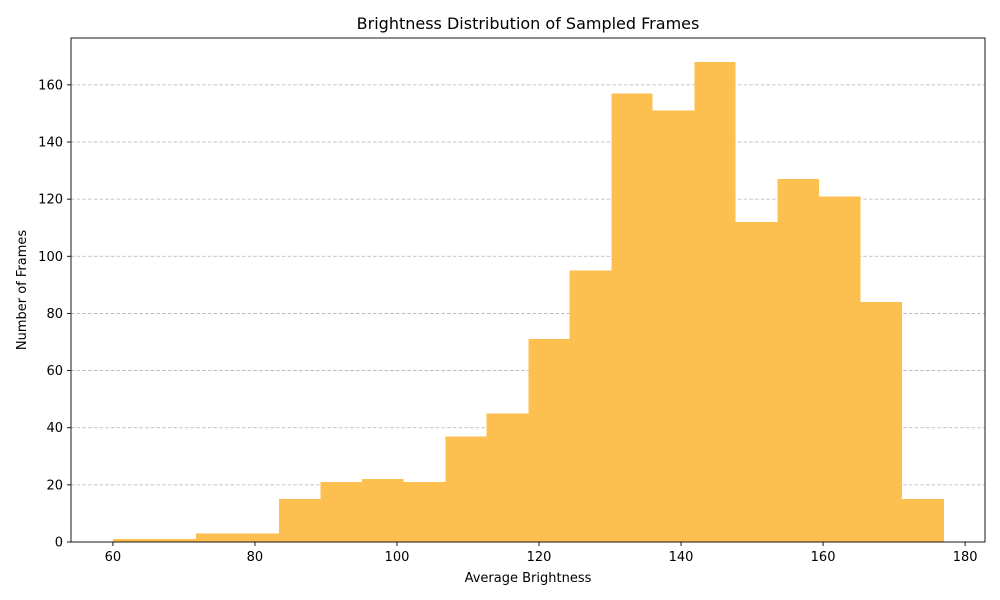 This screenshot has height=600, width=1000. Describe the element at coordinates (50, 143) in the screenshot. I see `y-tick-label: 140` at that location.